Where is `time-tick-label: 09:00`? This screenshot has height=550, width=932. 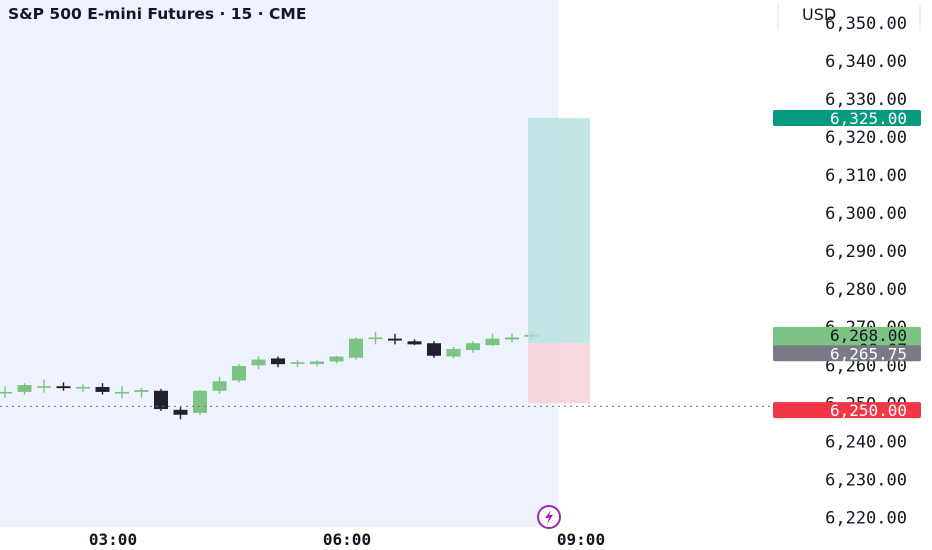 time-tick-label: 09:00 is located at coordinates (581, 539).